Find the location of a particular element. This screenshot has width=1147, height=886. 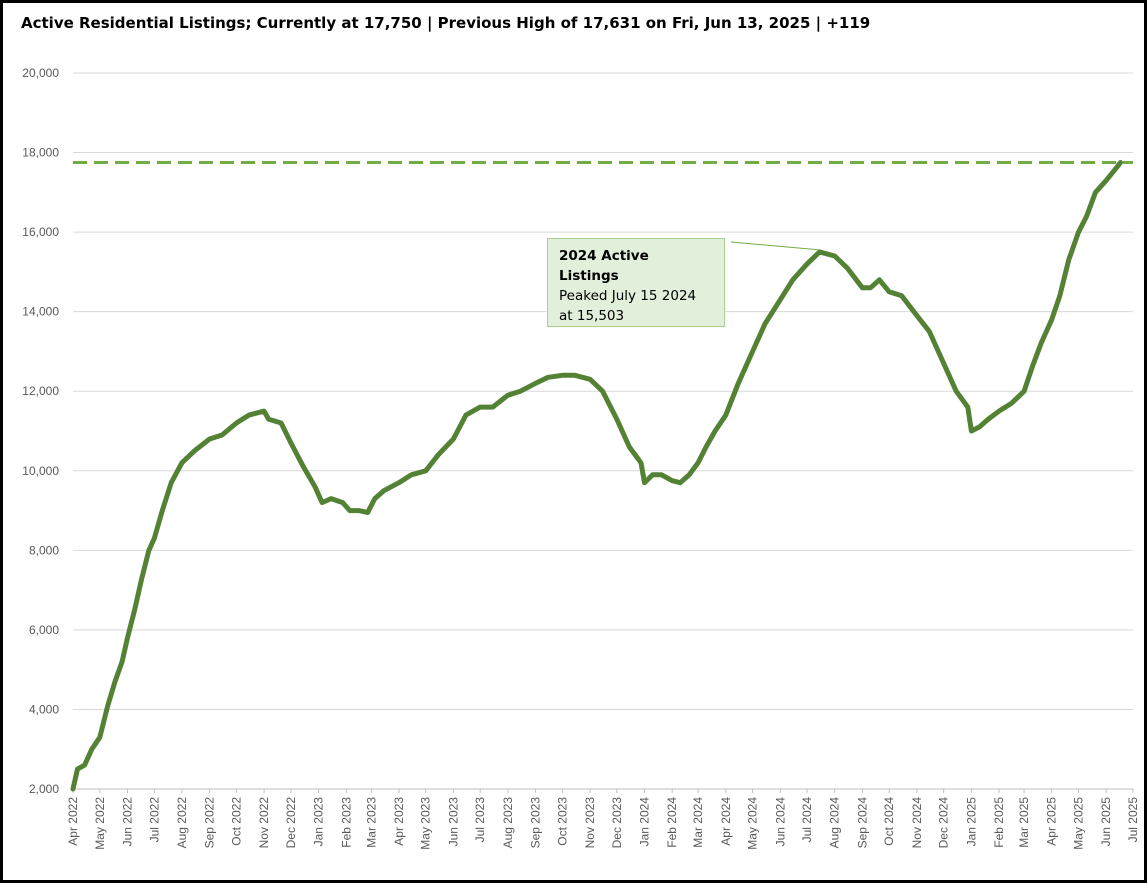

y-tick-label: 16,000 is located at coordinates (40, 232).